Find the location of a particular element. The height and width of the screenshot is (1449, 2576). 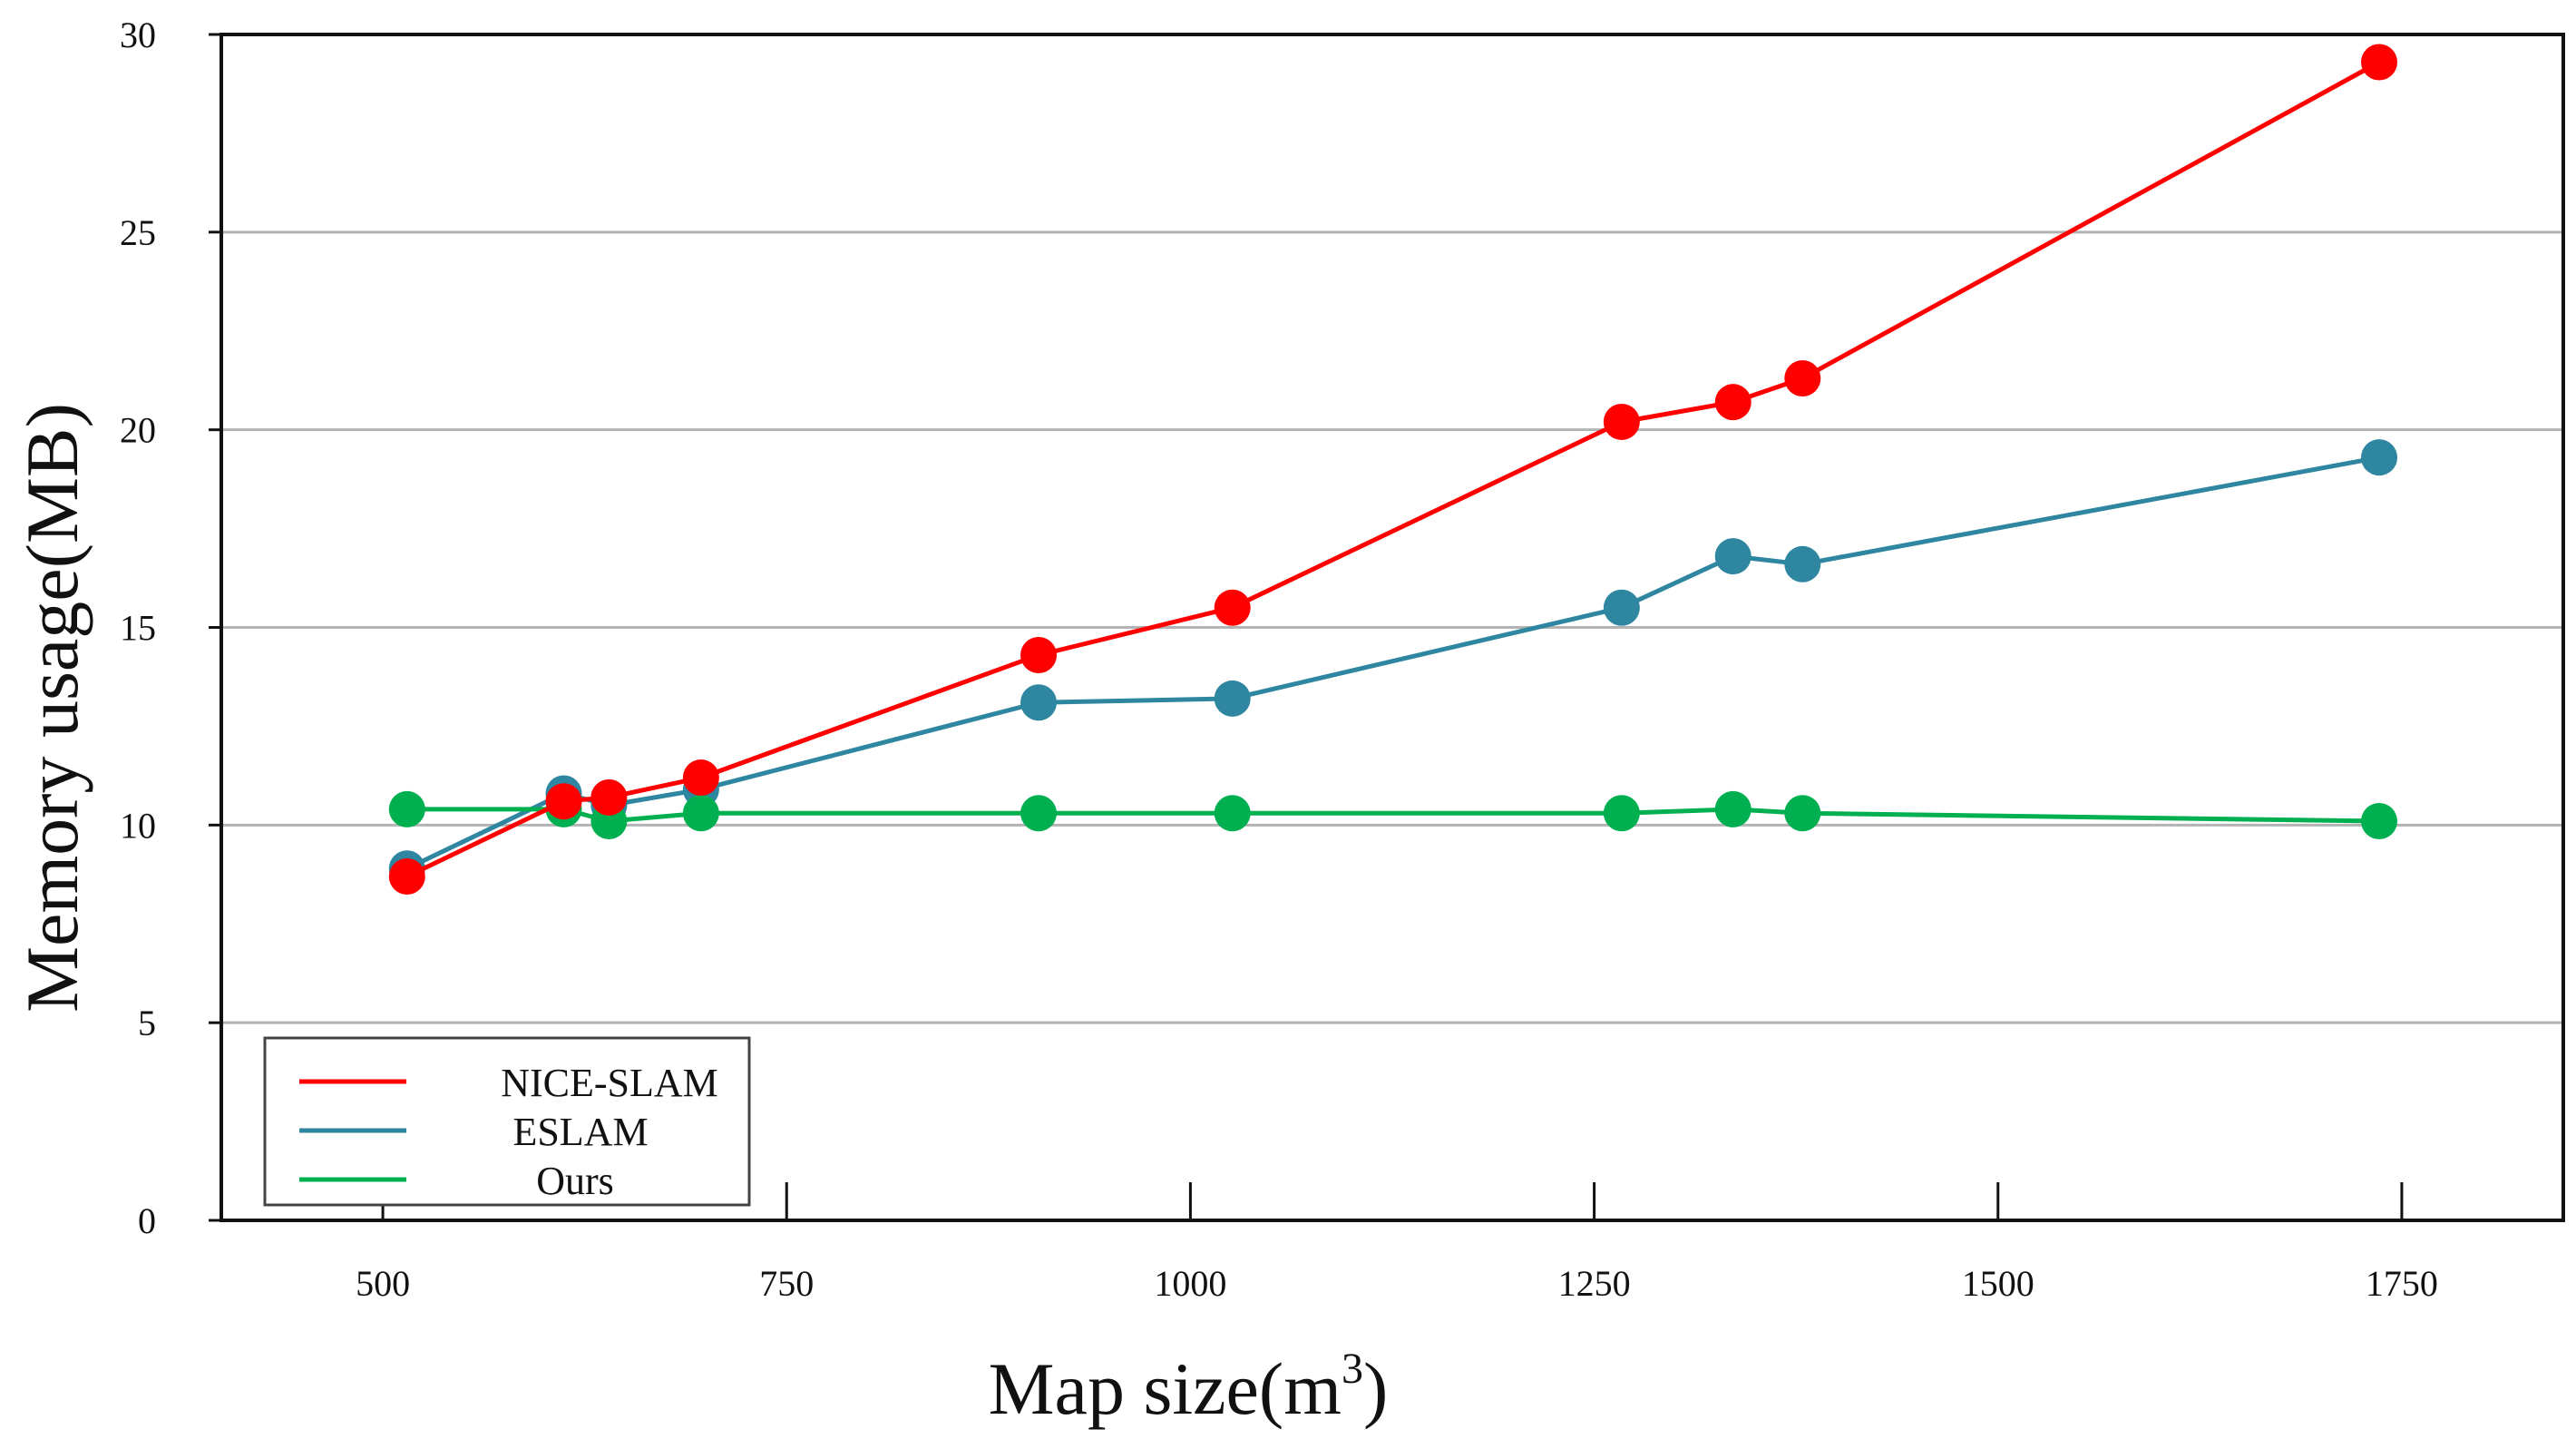

series-line-ours is located at coordinates (1393, 815).